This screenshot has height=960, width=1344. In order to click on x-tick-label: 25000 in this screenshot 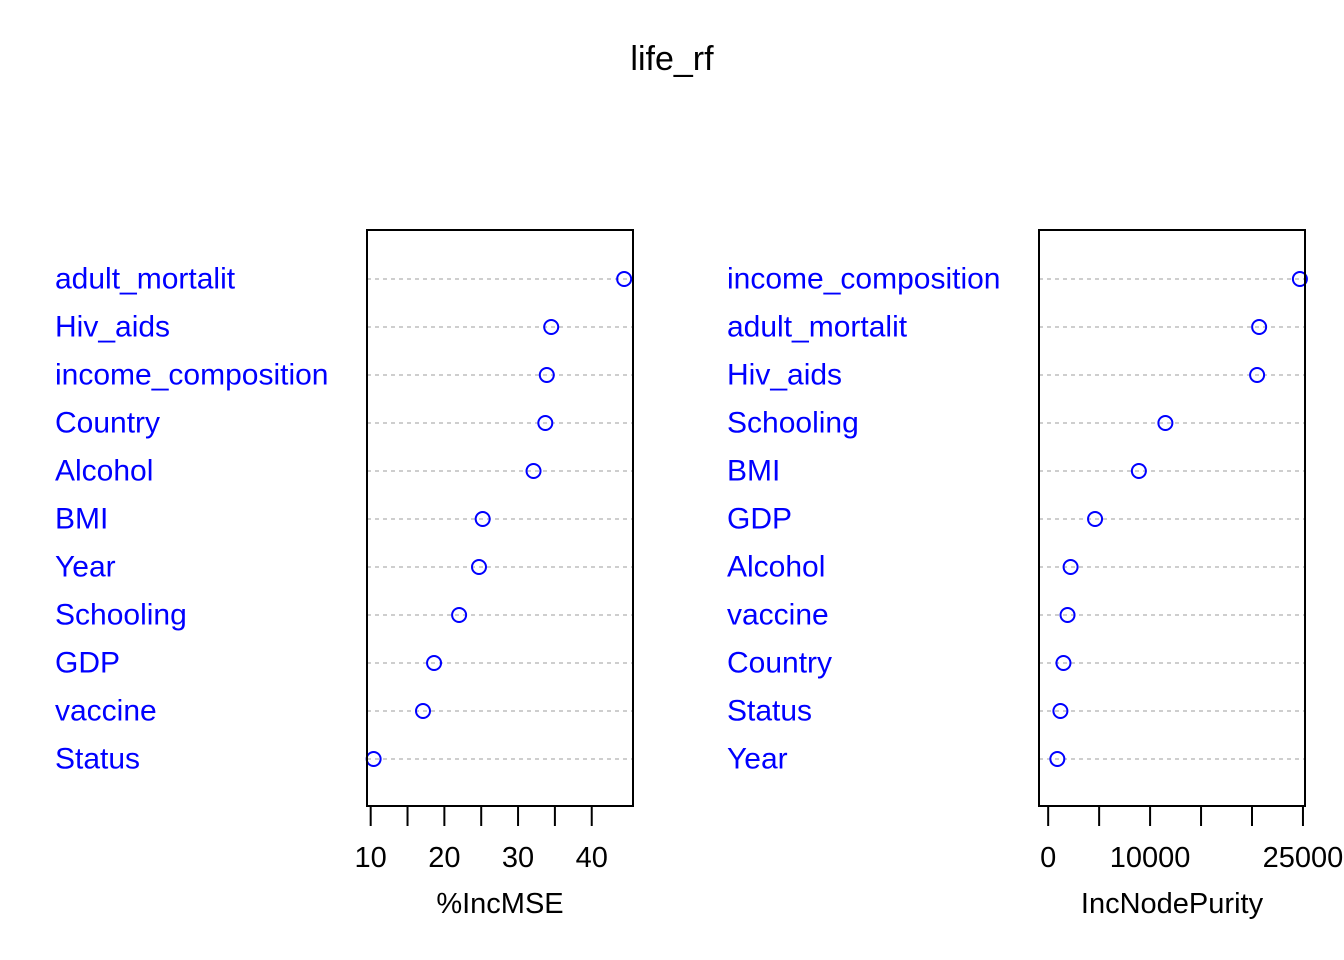, I will do `click(1303, 858)`.